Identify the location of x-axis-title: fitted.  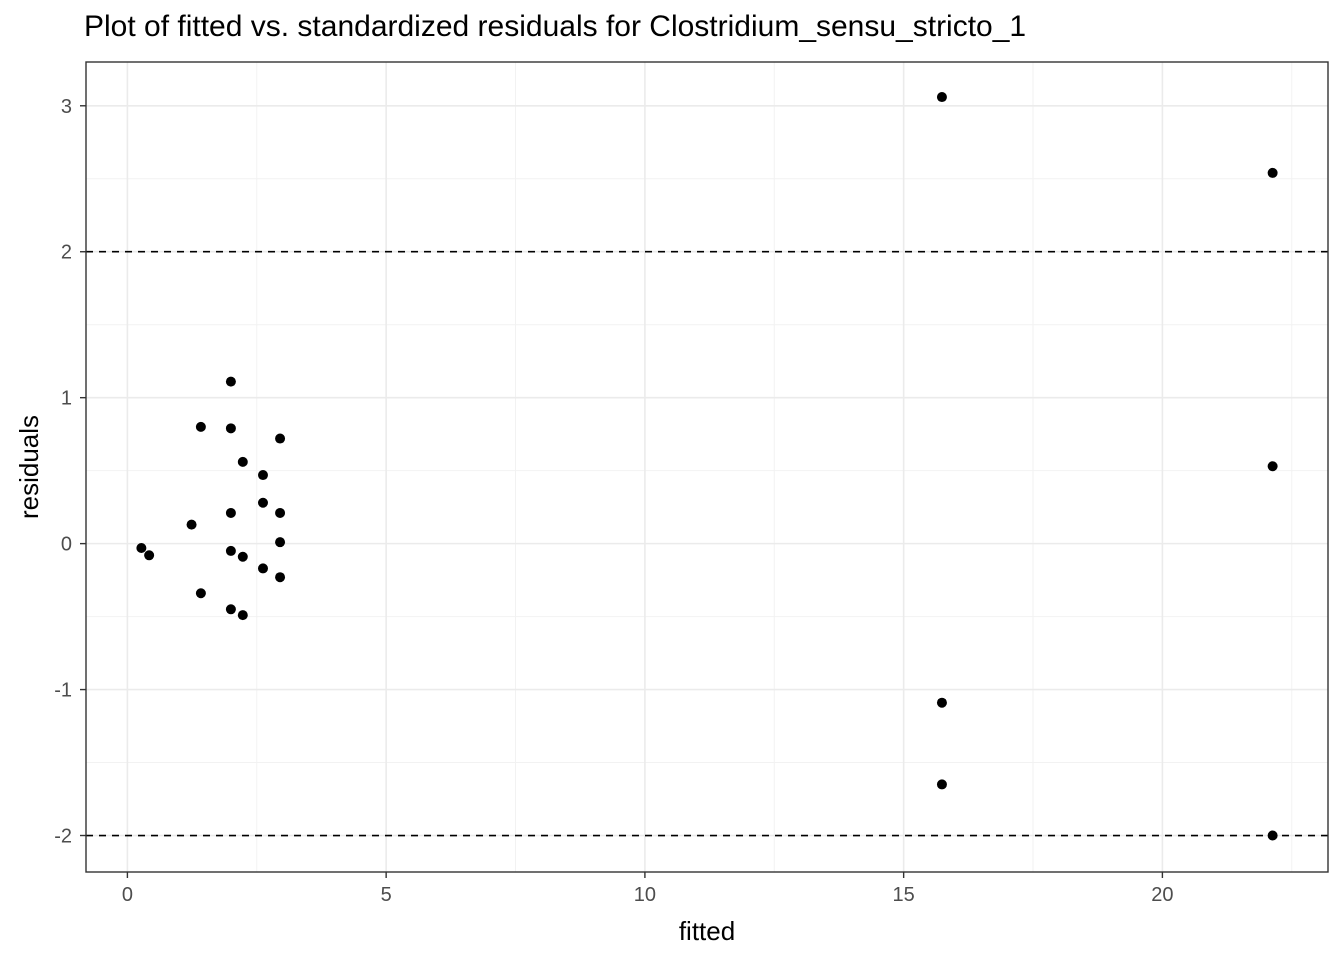
(707, 931).